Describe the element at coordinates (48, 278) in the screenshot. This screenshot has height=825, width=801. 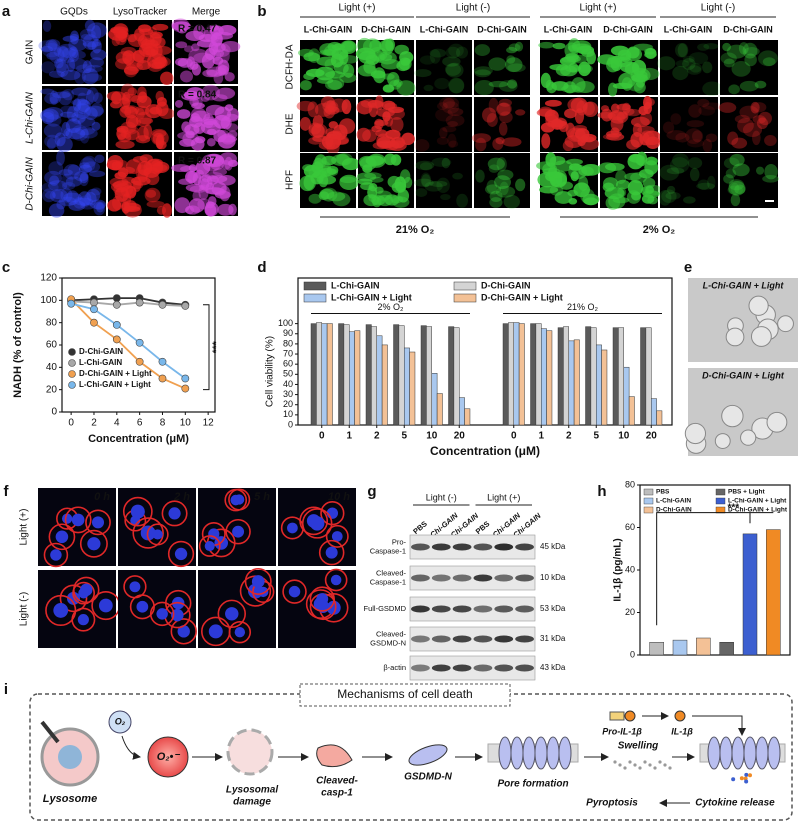
I see `y-tick-label: 120` at that location.